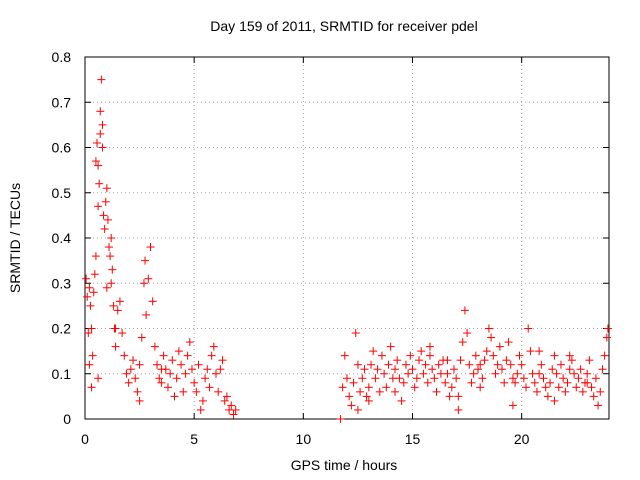 The height and width of the screenshot is (480, 640). What do you see at coordinates (413, 439) in the screenshot?
I see `x-tick-label: 15` at bounding box center [413, 439].